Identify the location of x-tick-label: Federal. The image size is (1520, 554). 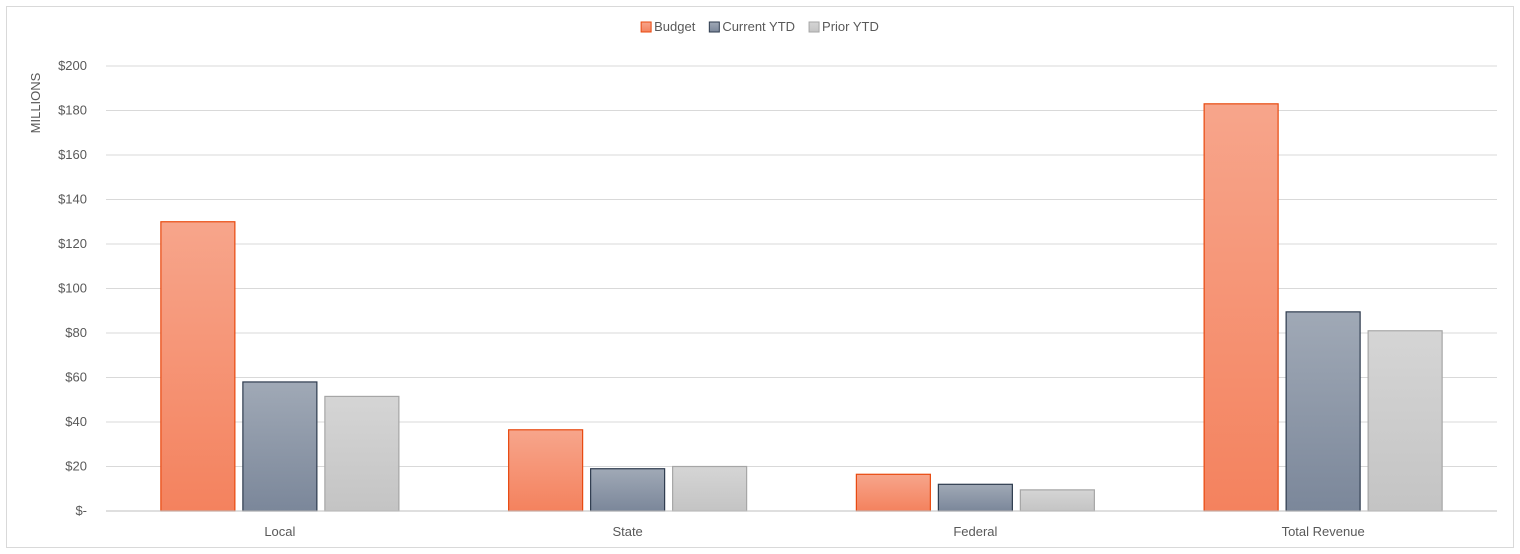
(975, 531).